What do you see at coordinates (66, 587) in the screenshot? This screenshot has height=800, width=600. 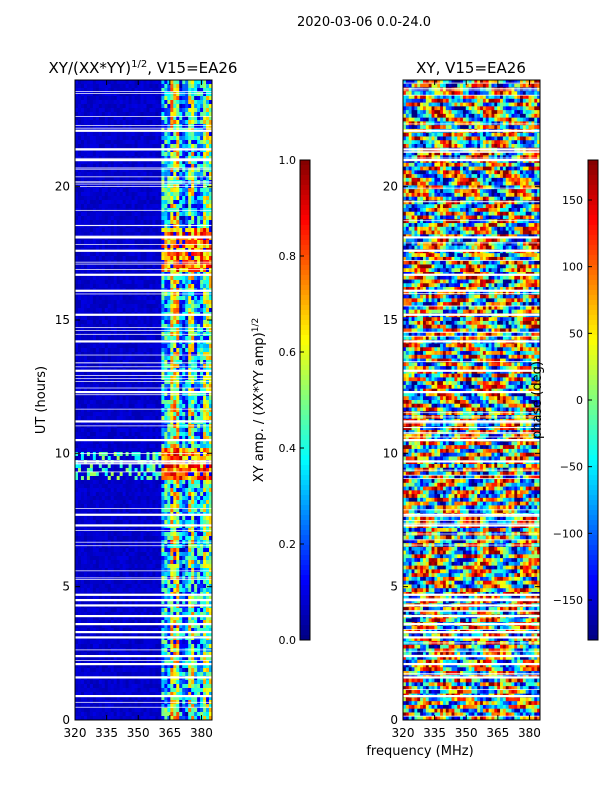 I see `amplitude-ytick-label: 5` at bounding box center [66, 587].